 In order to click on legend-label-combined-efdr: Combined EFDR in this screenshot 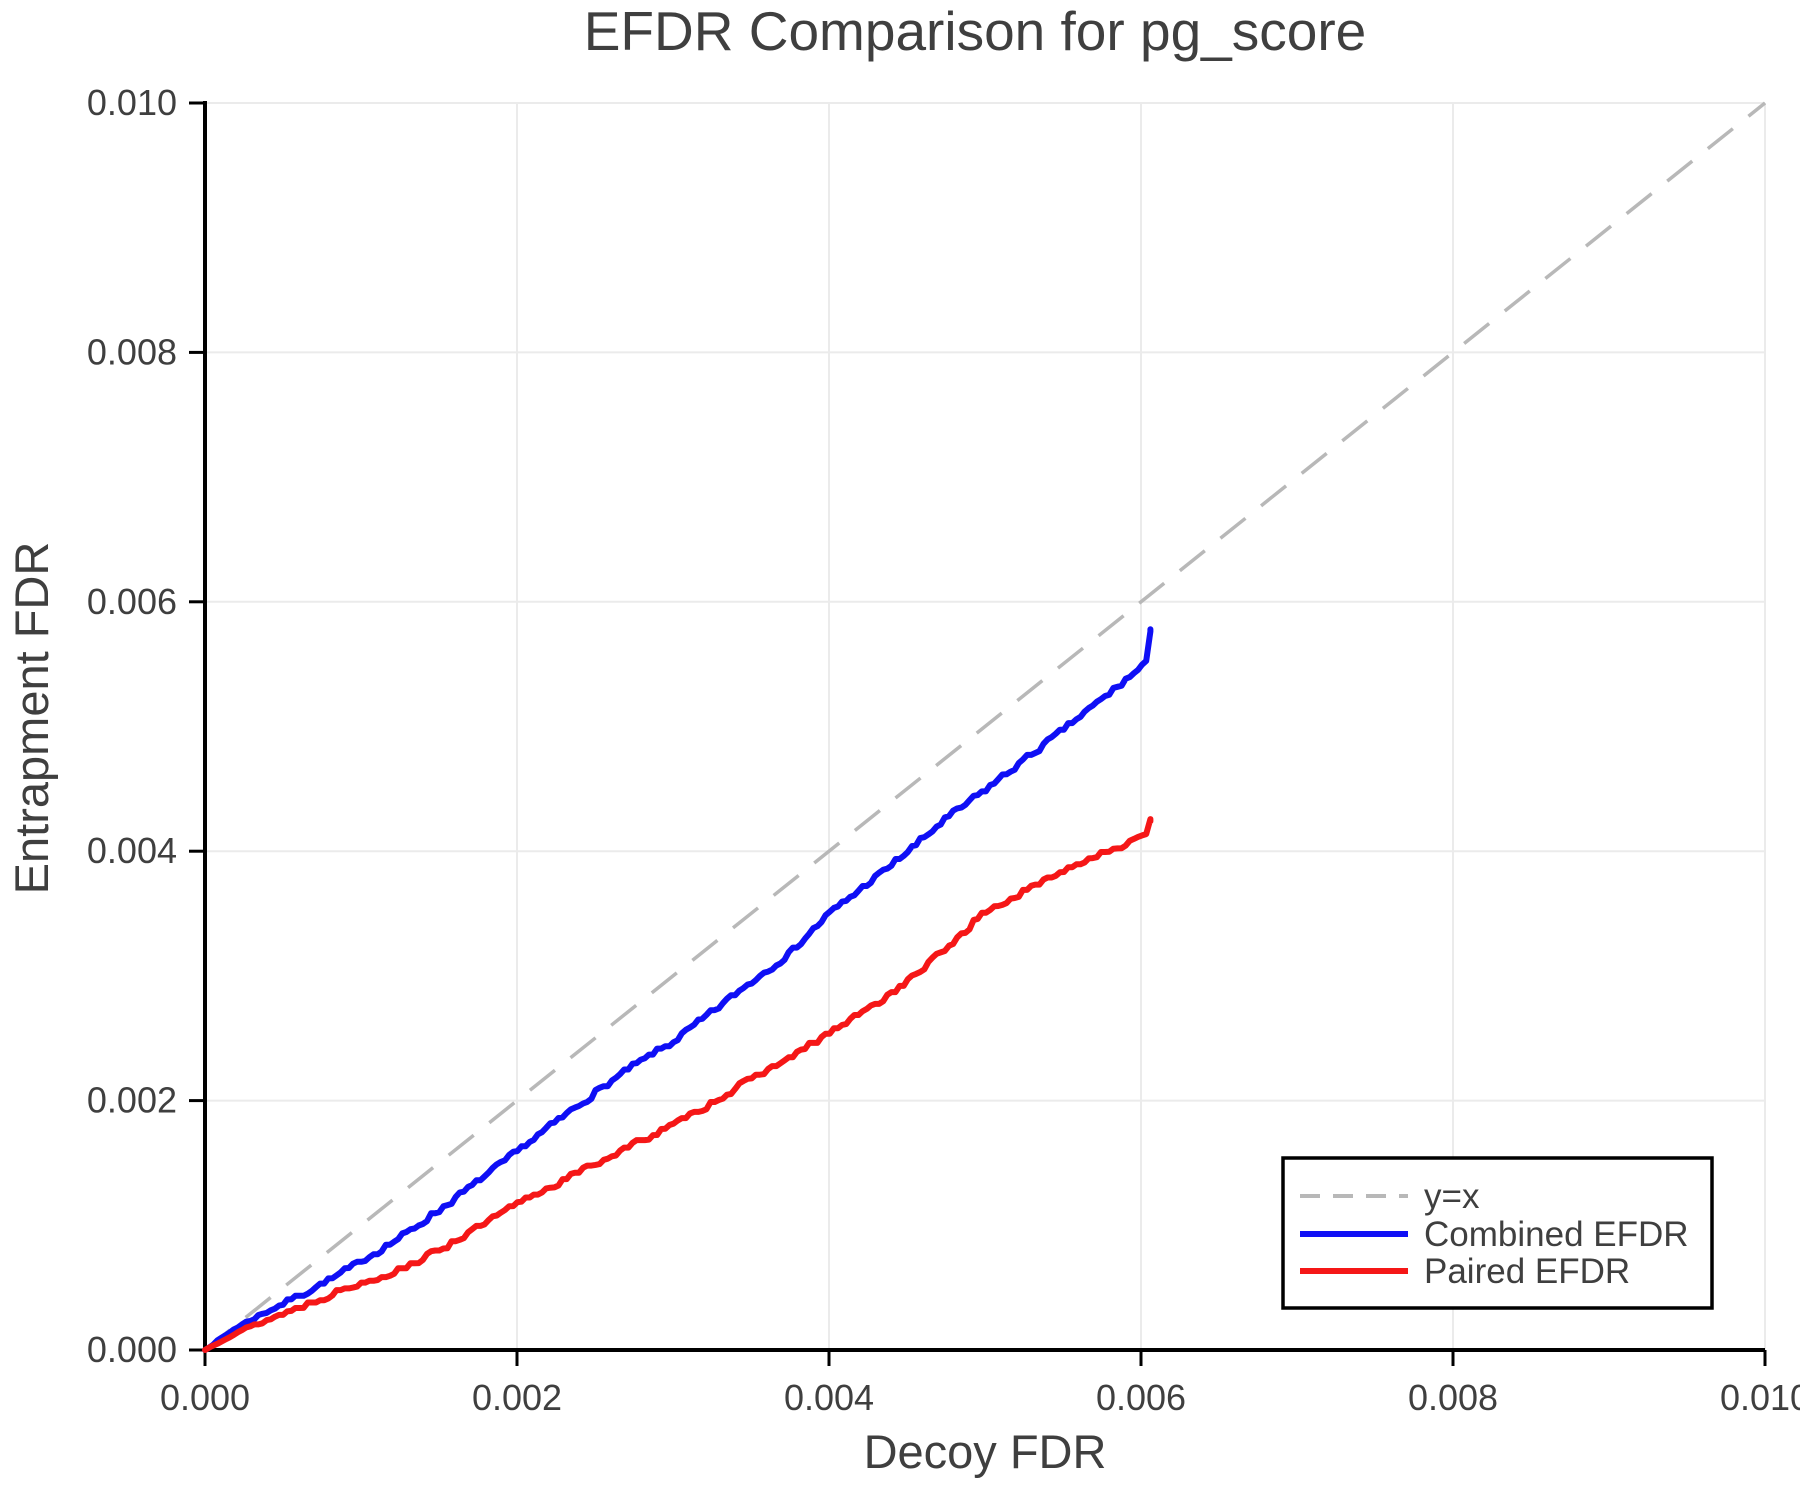, I will do `click(1556, 1234)`.